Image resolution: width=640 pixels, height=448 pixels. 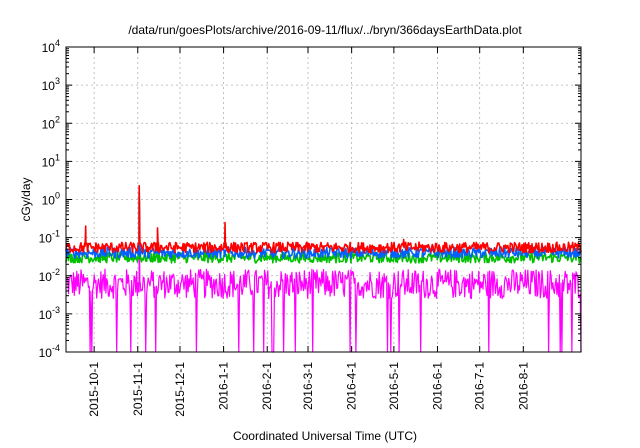 I want to click on x-tick-label: 2016-2-1, so click(x=267, y=386).